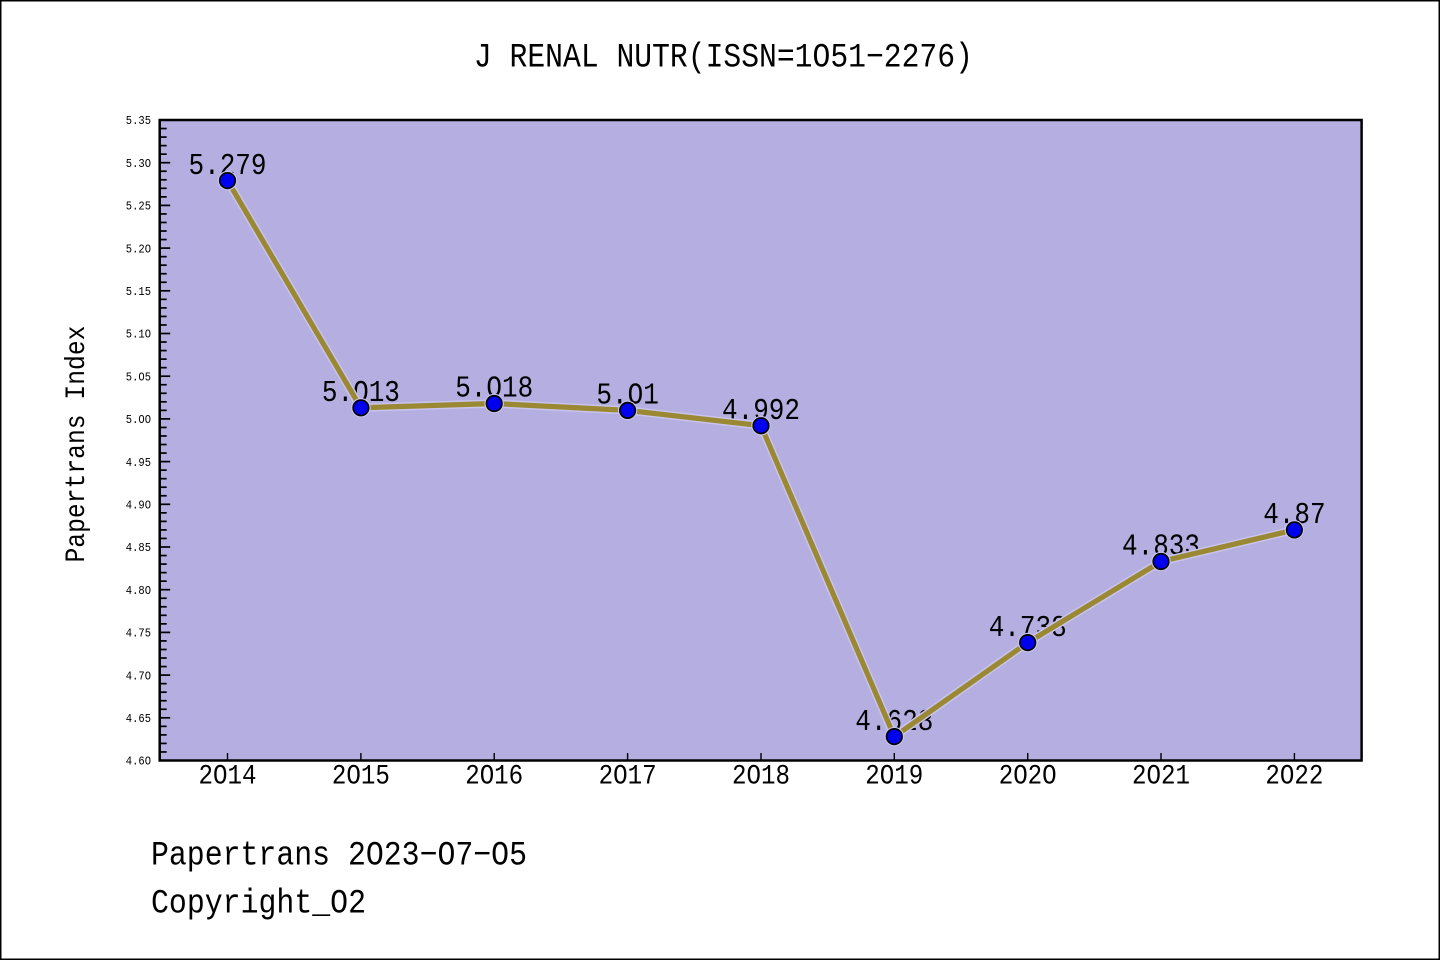 The image size is (1440, 960). What do you see at coordinates (1294, 777) in the screenshot?
I see `svg-text: 2O22` at bounding box center [1294, 777].